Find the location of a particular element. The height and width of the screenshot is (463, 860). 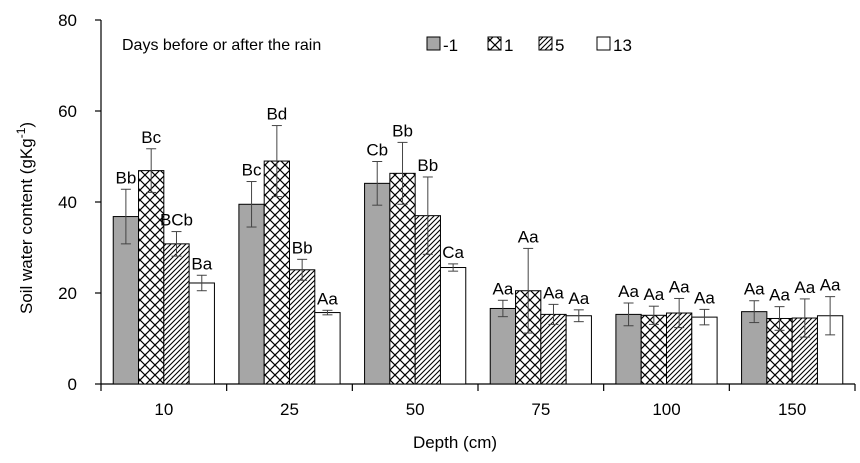

legend-title: Days before or after the rain is located at coordinates (221, 45).